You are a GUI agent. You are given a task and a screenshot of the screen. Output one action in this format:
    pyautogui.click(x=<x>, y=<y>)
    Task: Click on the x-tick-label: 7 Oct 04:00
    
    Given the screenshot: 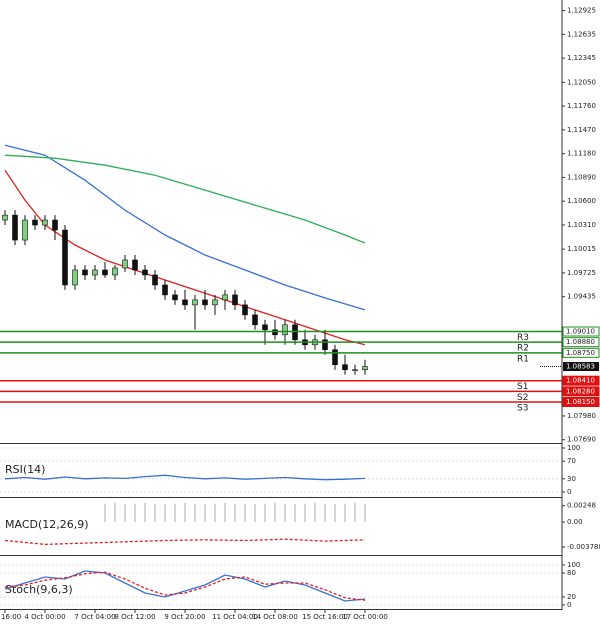 What is the action you would take?
    pyautogui.click(x=94, y=617)
    